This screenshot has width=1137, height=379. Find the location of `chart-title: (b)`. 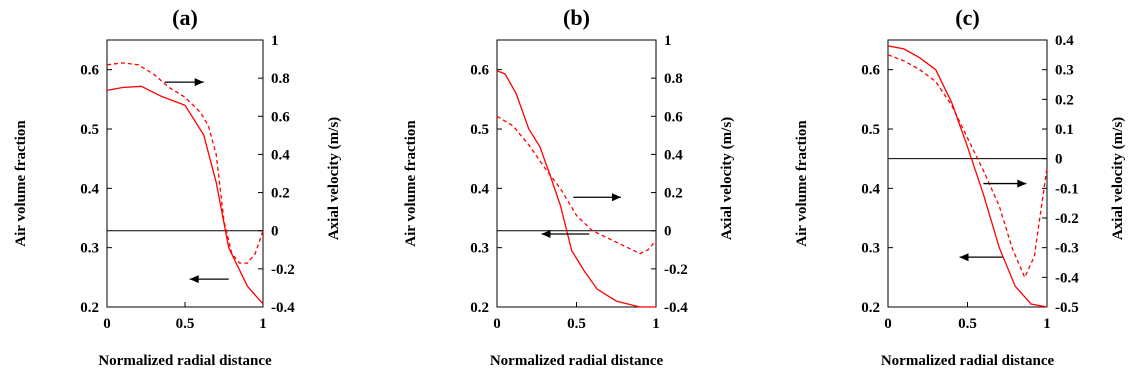

chart-title: (b) is located at coordinates (576, 17).